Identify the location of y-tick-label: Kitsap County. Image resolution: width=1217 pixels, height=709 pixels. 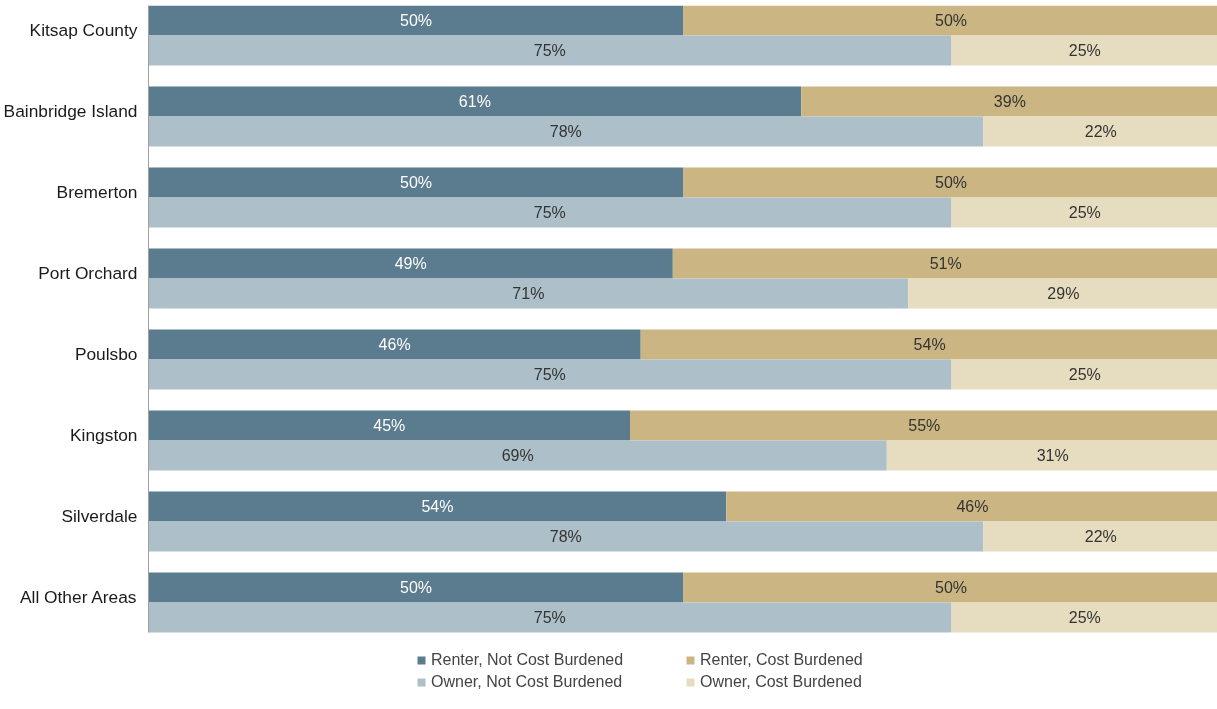
(83, 29).